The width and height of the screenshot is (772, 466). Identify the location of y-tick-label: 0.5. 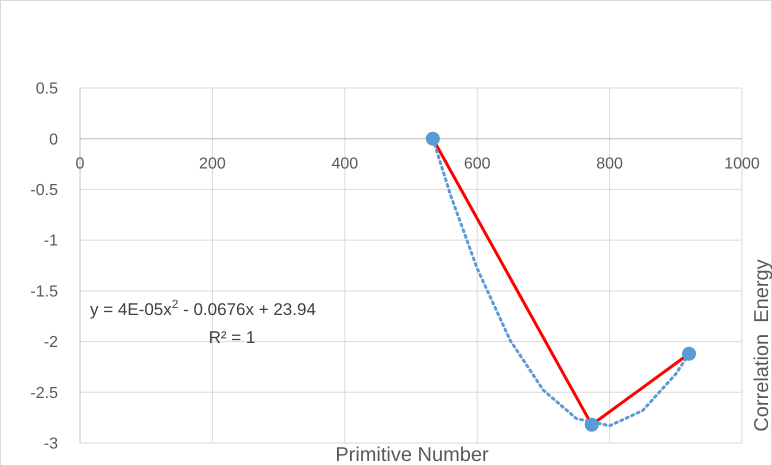
(47, 89).